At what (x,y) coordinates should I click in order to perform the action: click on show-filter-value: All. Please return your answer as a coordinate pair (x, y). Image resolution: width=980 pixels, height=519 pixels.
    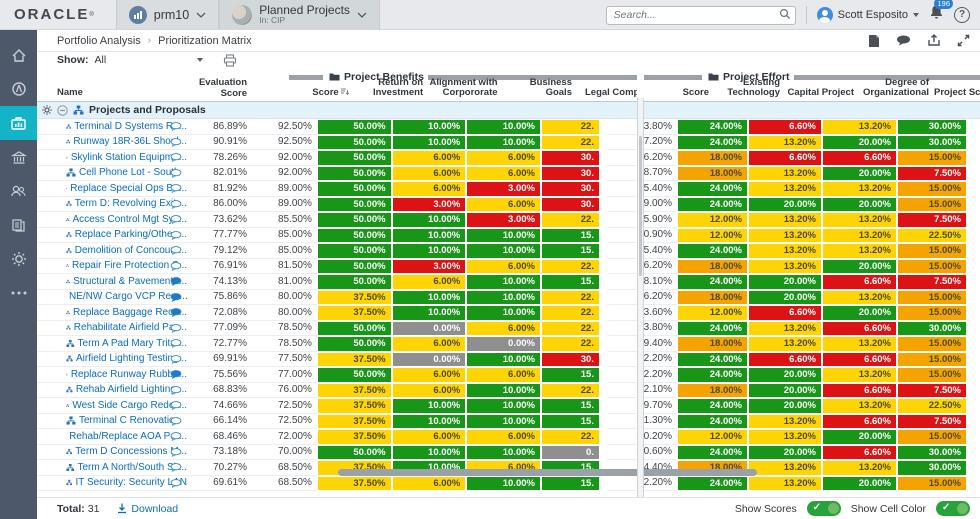
    Looking at the image, I should click on (100, 60).